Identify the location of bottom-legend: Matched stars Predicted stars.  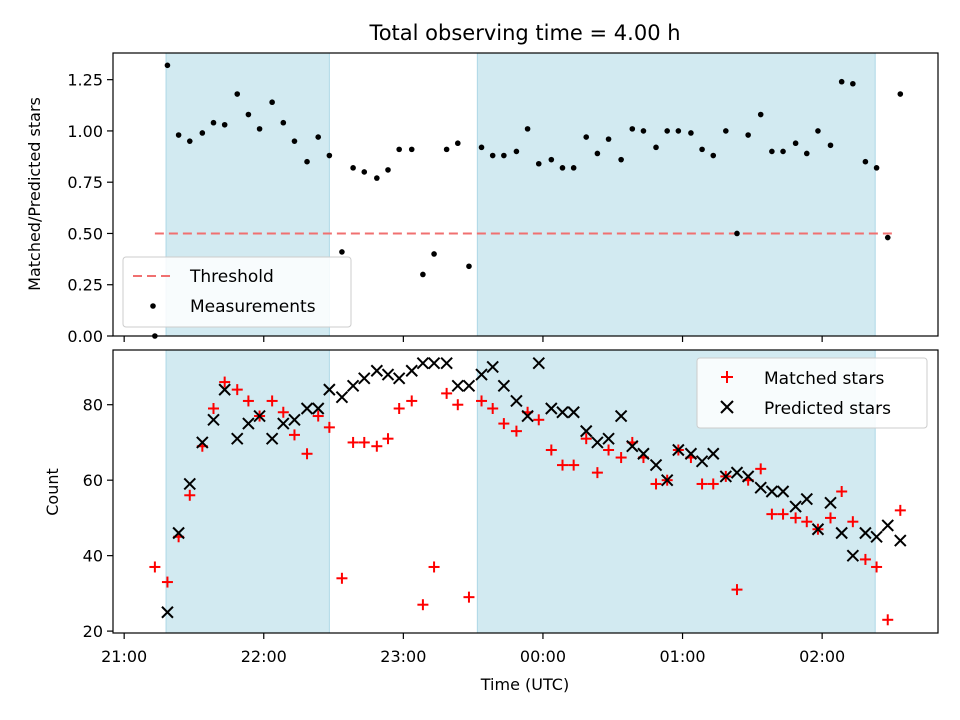
(812, 393).